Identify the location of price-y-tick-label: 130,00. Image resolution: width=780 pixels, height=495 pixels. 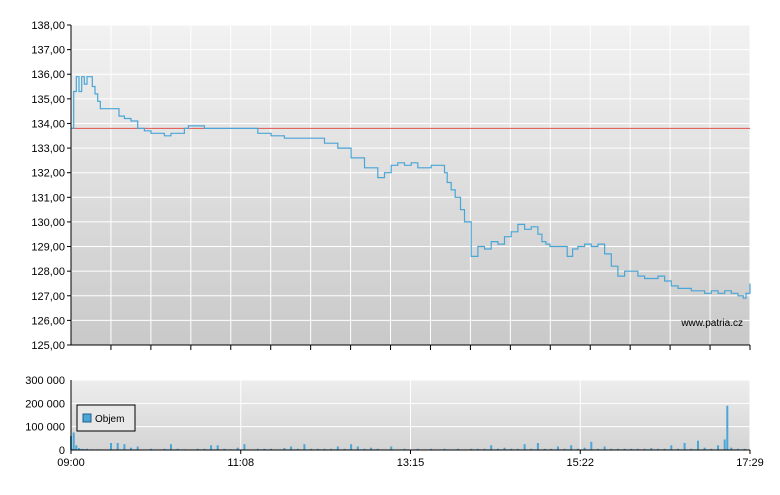
(48, 223).